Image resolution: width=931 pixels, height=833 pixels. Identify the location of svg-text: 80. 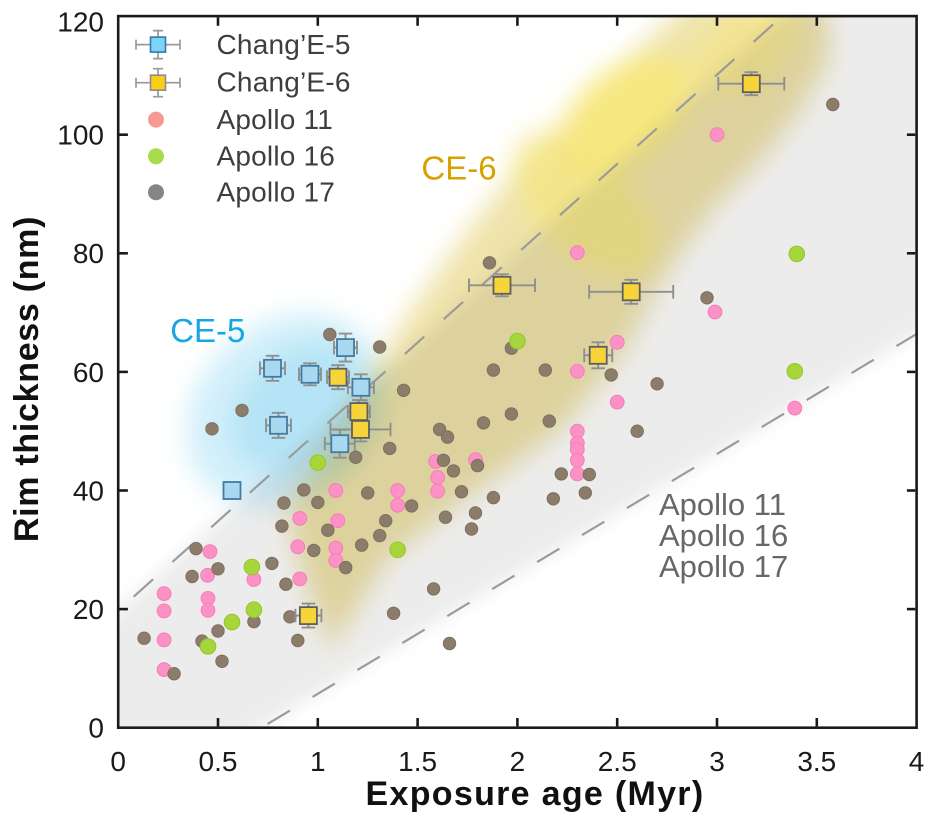
(88, 253).